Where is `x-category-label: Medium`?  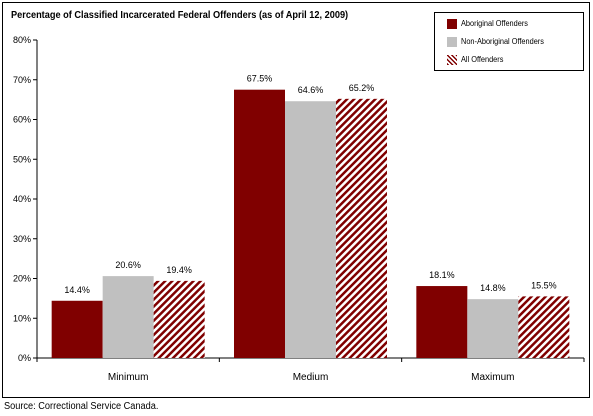 x-category-label: Medium is located at coordinates (311, 377).